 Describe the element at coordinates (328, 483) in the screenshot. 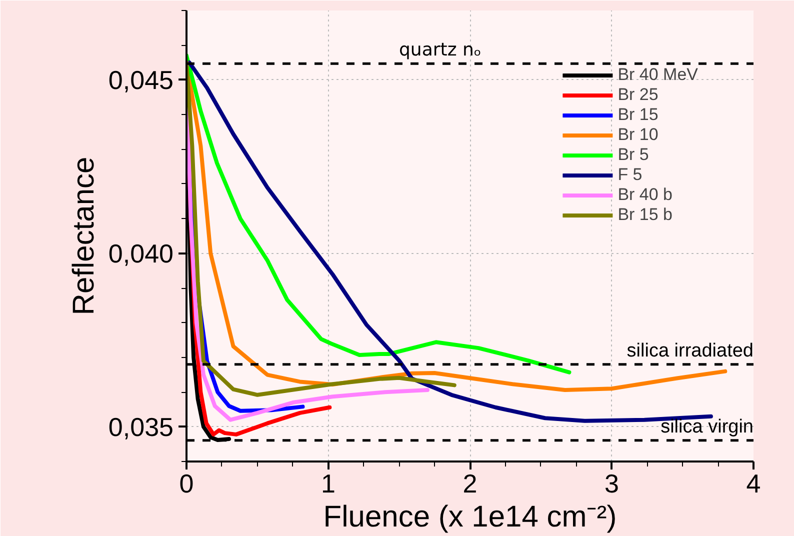

I see `x-tick-label: 1` at that location.